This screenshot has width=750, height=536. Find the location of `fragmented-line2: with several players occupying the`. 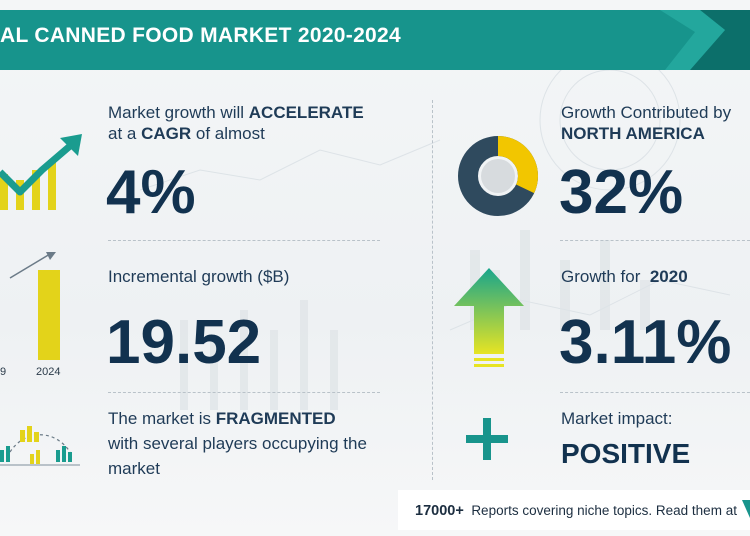

fragmented-line2: with several players occupying the is located at coordinates (237, 443).